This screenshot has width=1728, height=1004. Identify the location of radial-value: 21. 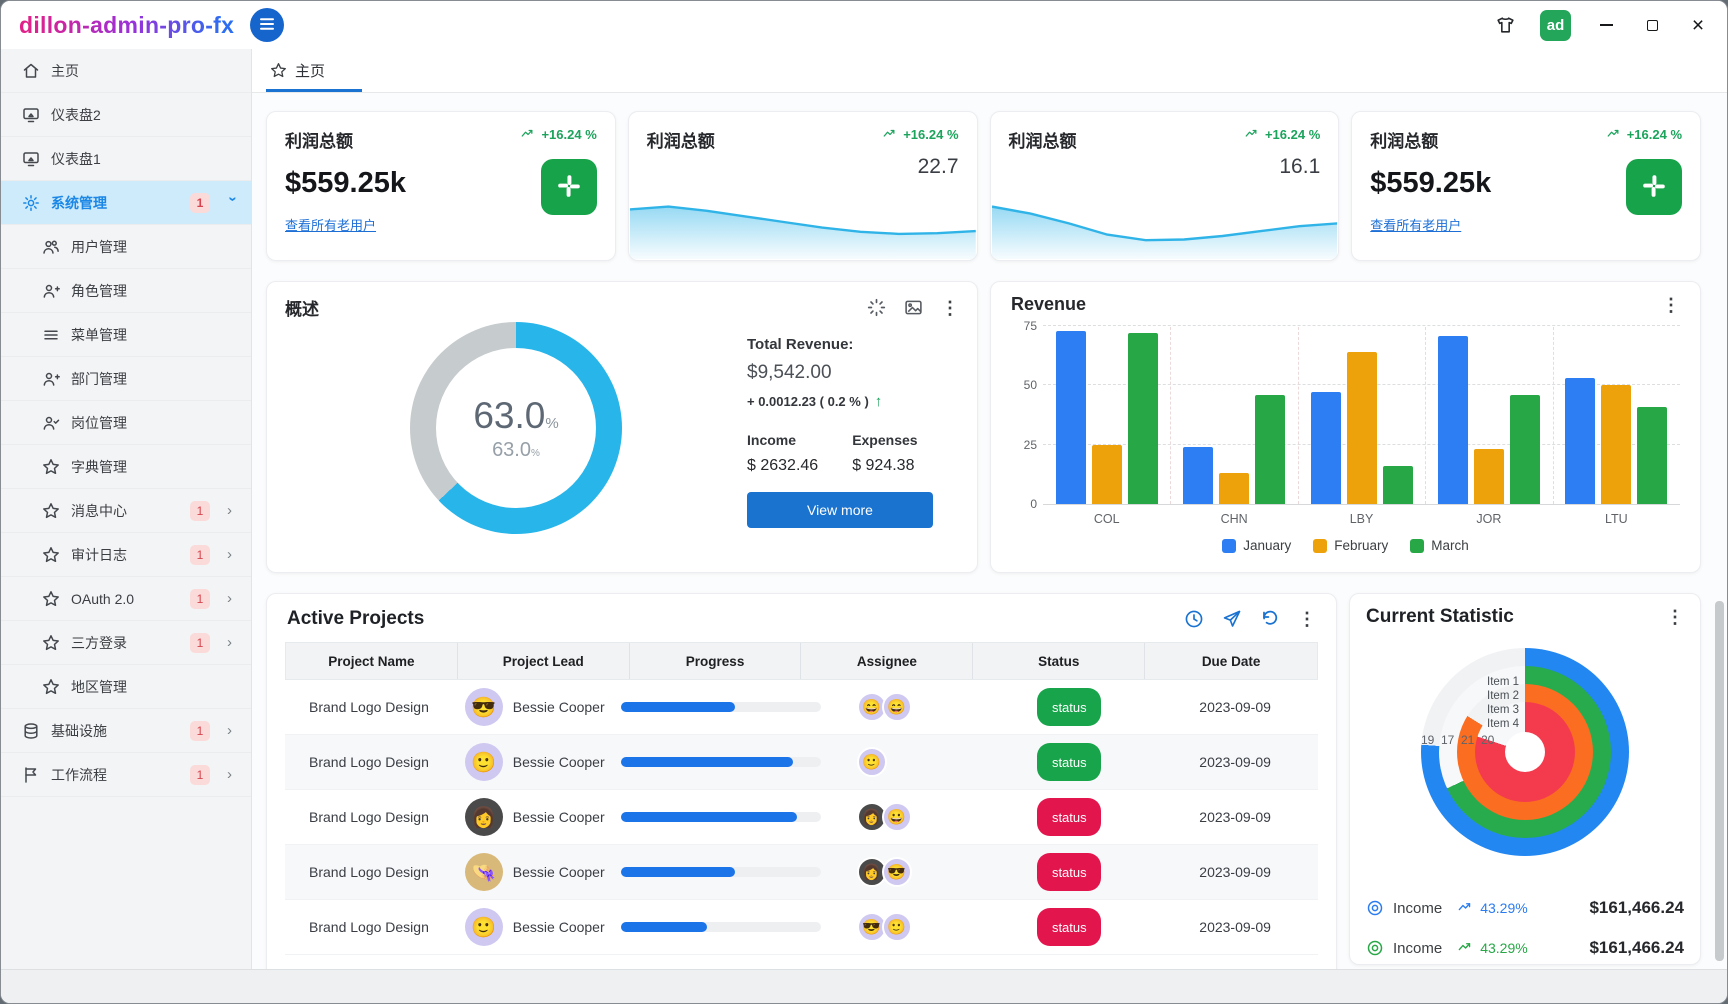
(1468, 740).